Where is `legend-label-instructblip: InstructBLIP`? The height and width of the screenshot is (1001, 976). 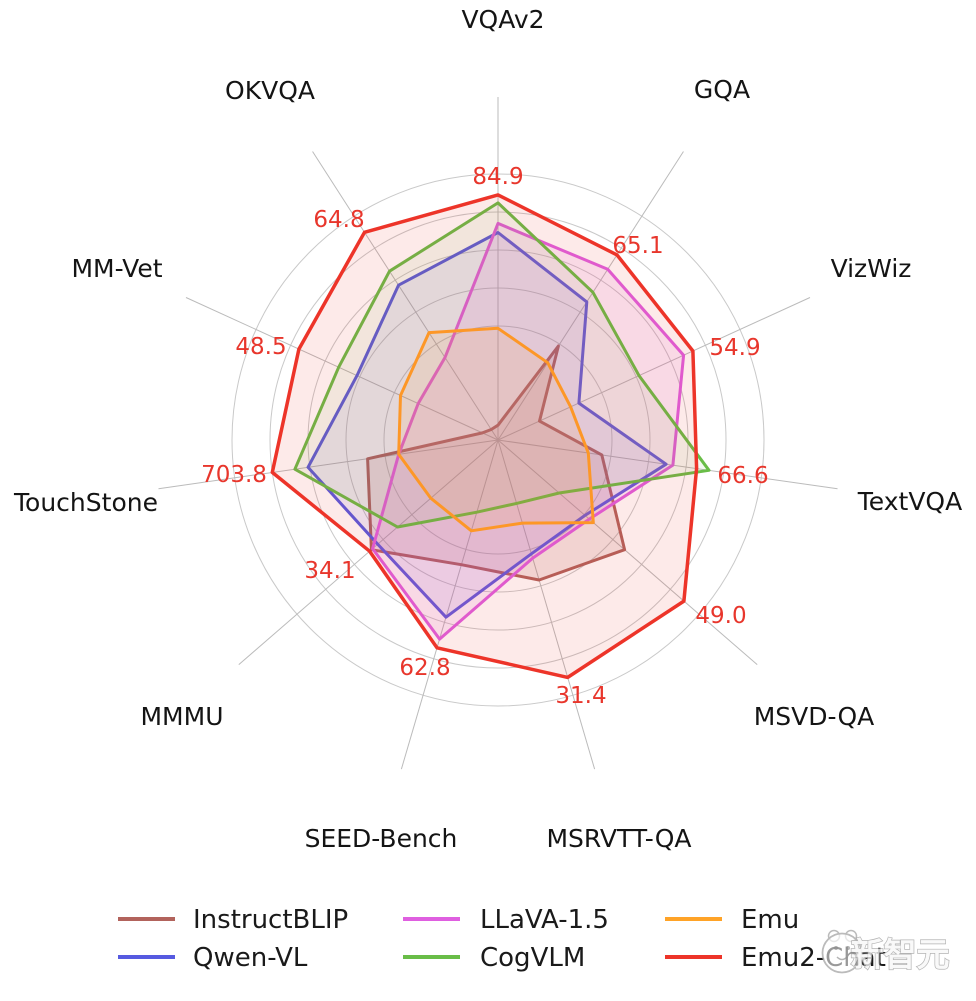 legend-label-instructblip: InstructBLIP is located at coordinates (270, 920).